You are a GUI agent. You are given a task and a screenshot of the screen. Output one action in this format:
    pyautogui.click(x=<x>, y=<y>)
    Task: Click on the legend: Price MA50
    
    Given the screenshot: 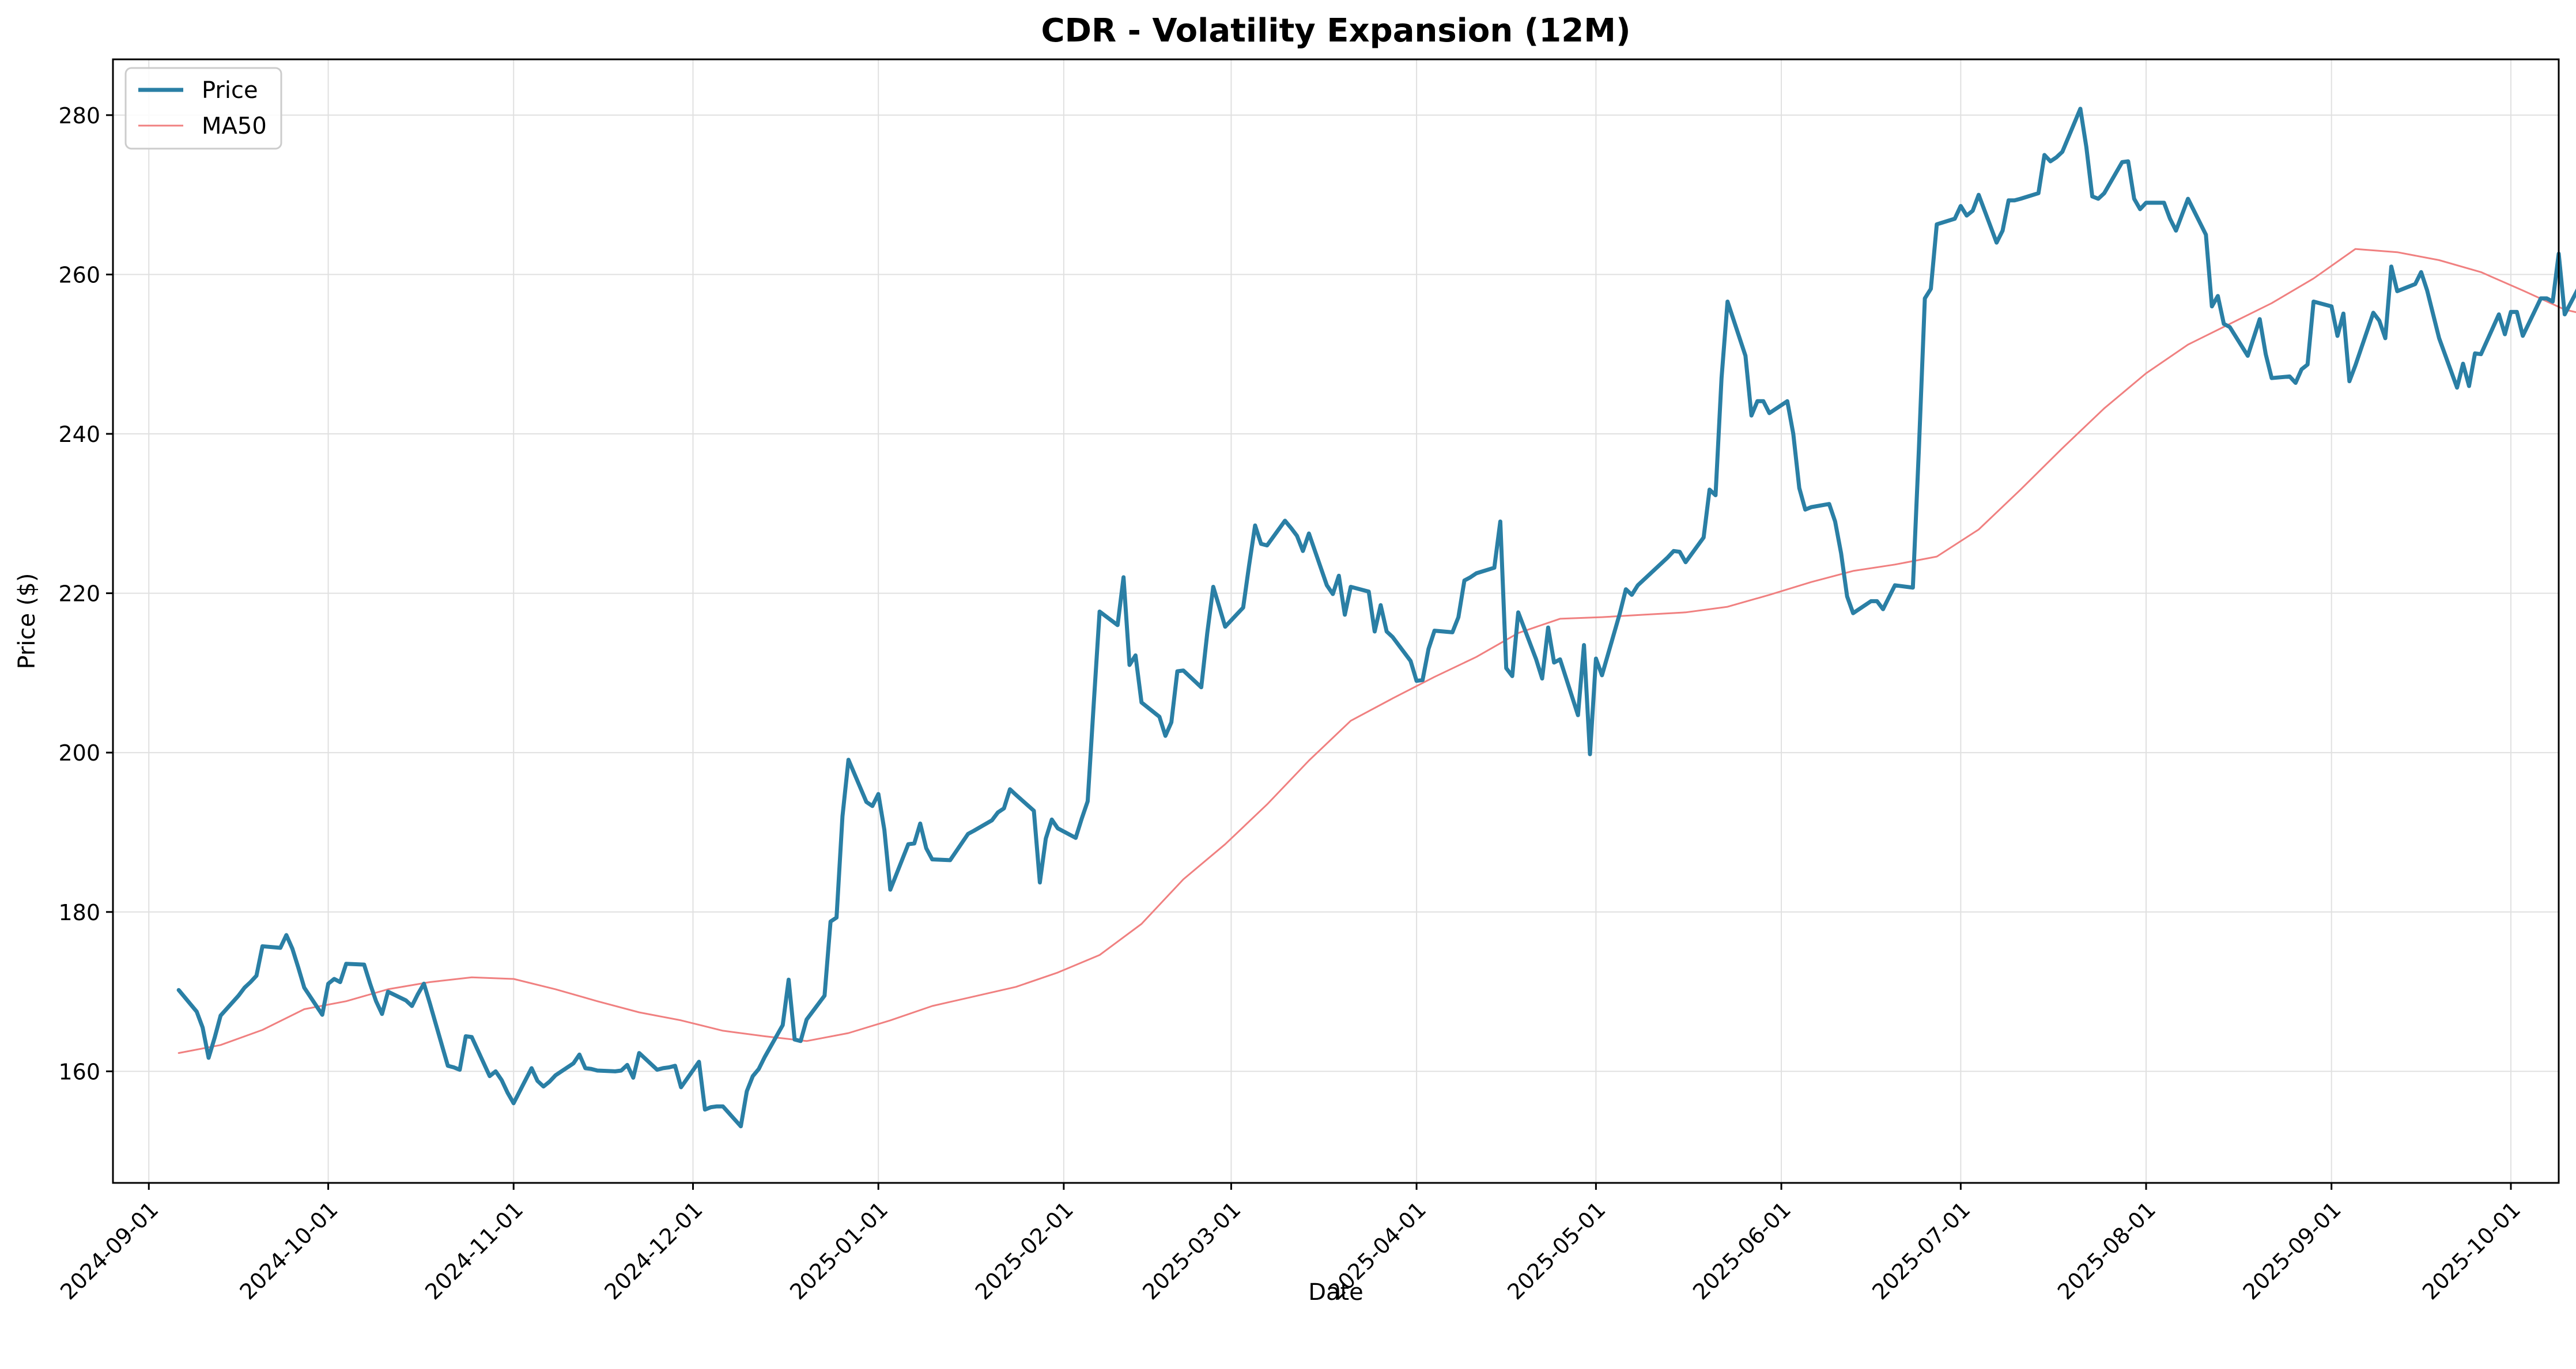 What is the action you would take?
    pyautogui.click(x=203, y=108)
    